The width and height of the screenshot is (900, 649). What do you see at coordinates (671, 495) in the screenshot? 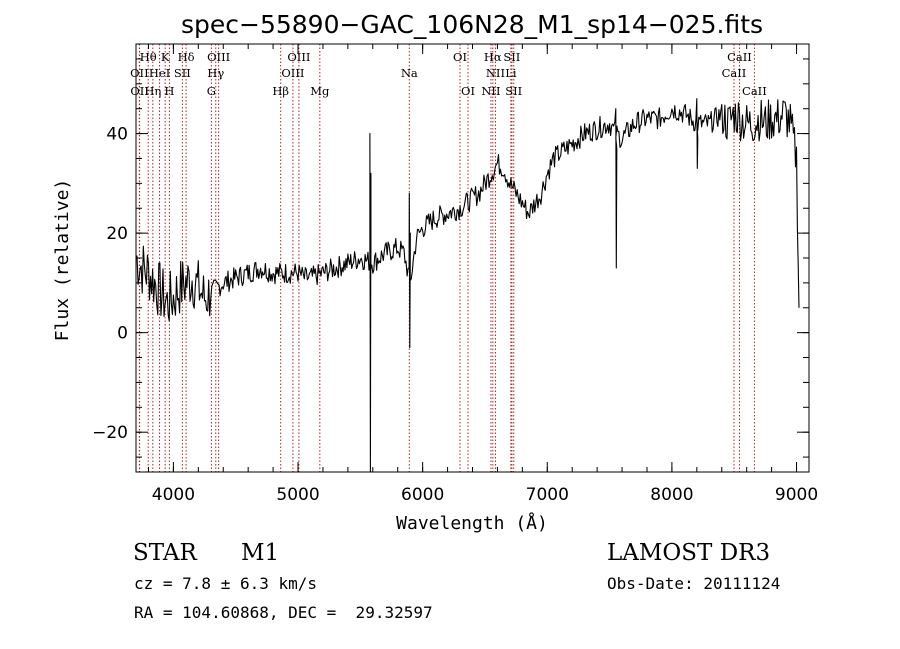
I see `x-tick-label: 8000` at bounding box center [671, 495].